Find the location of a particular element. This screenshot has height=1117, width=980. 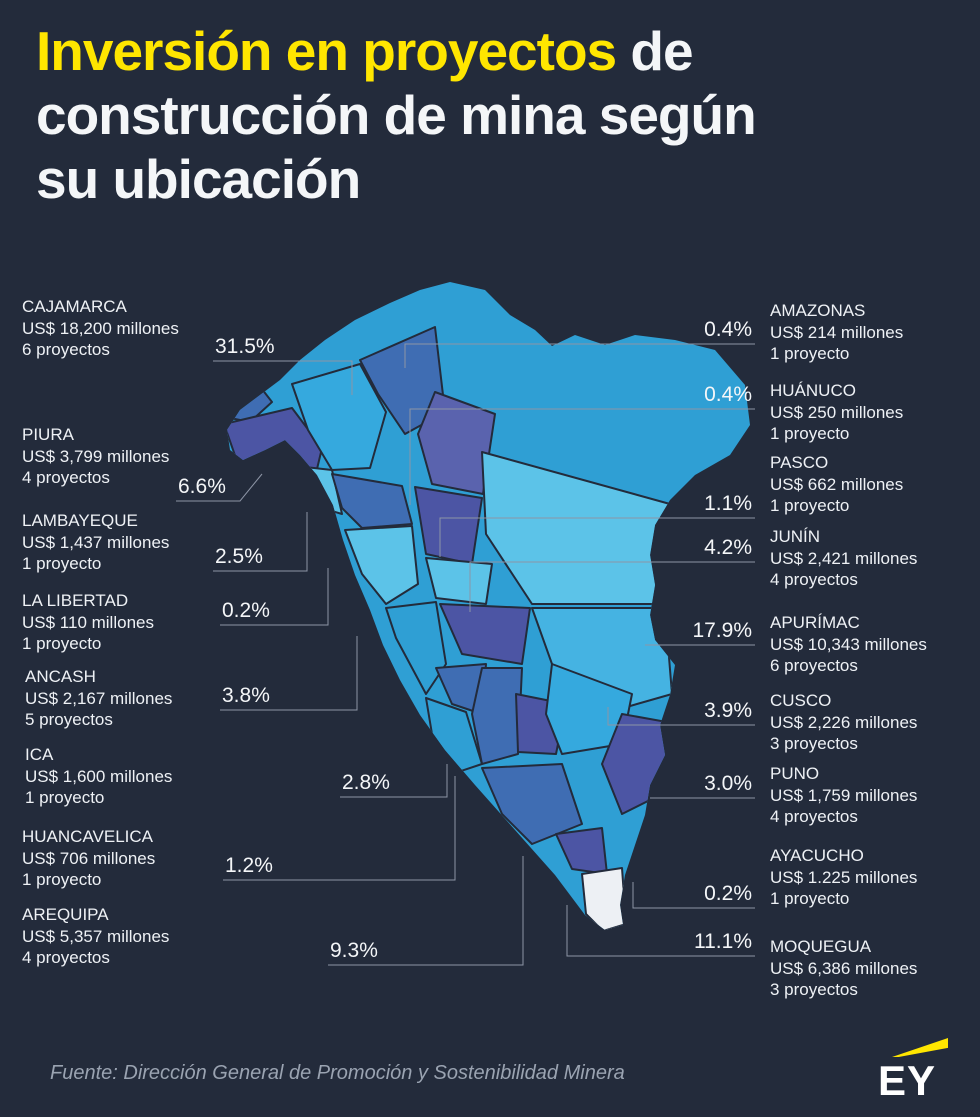

ey-beam-icon is located at coordinates (920, 1047).